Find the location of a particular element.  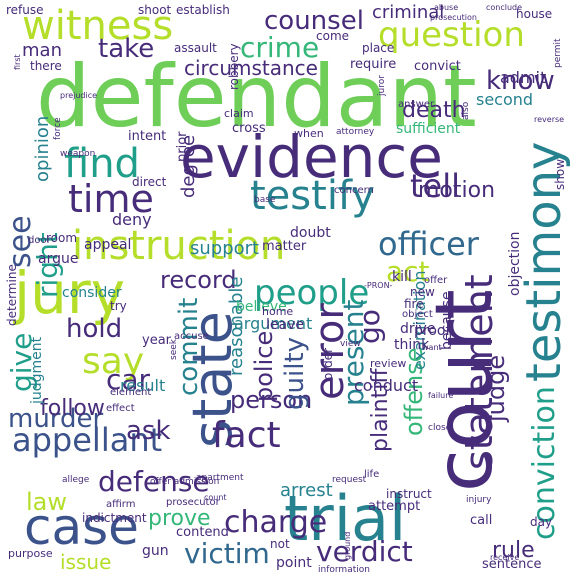

word: counsel is located at coordinates (314, 21).